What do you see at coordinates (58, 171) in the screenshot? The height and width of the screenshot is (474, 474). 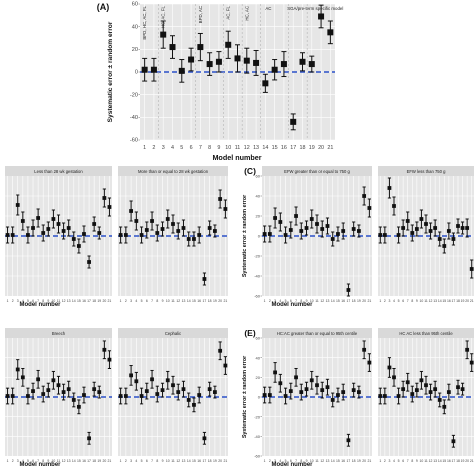 I see `facet-strip` at bounding box center [58, 171].